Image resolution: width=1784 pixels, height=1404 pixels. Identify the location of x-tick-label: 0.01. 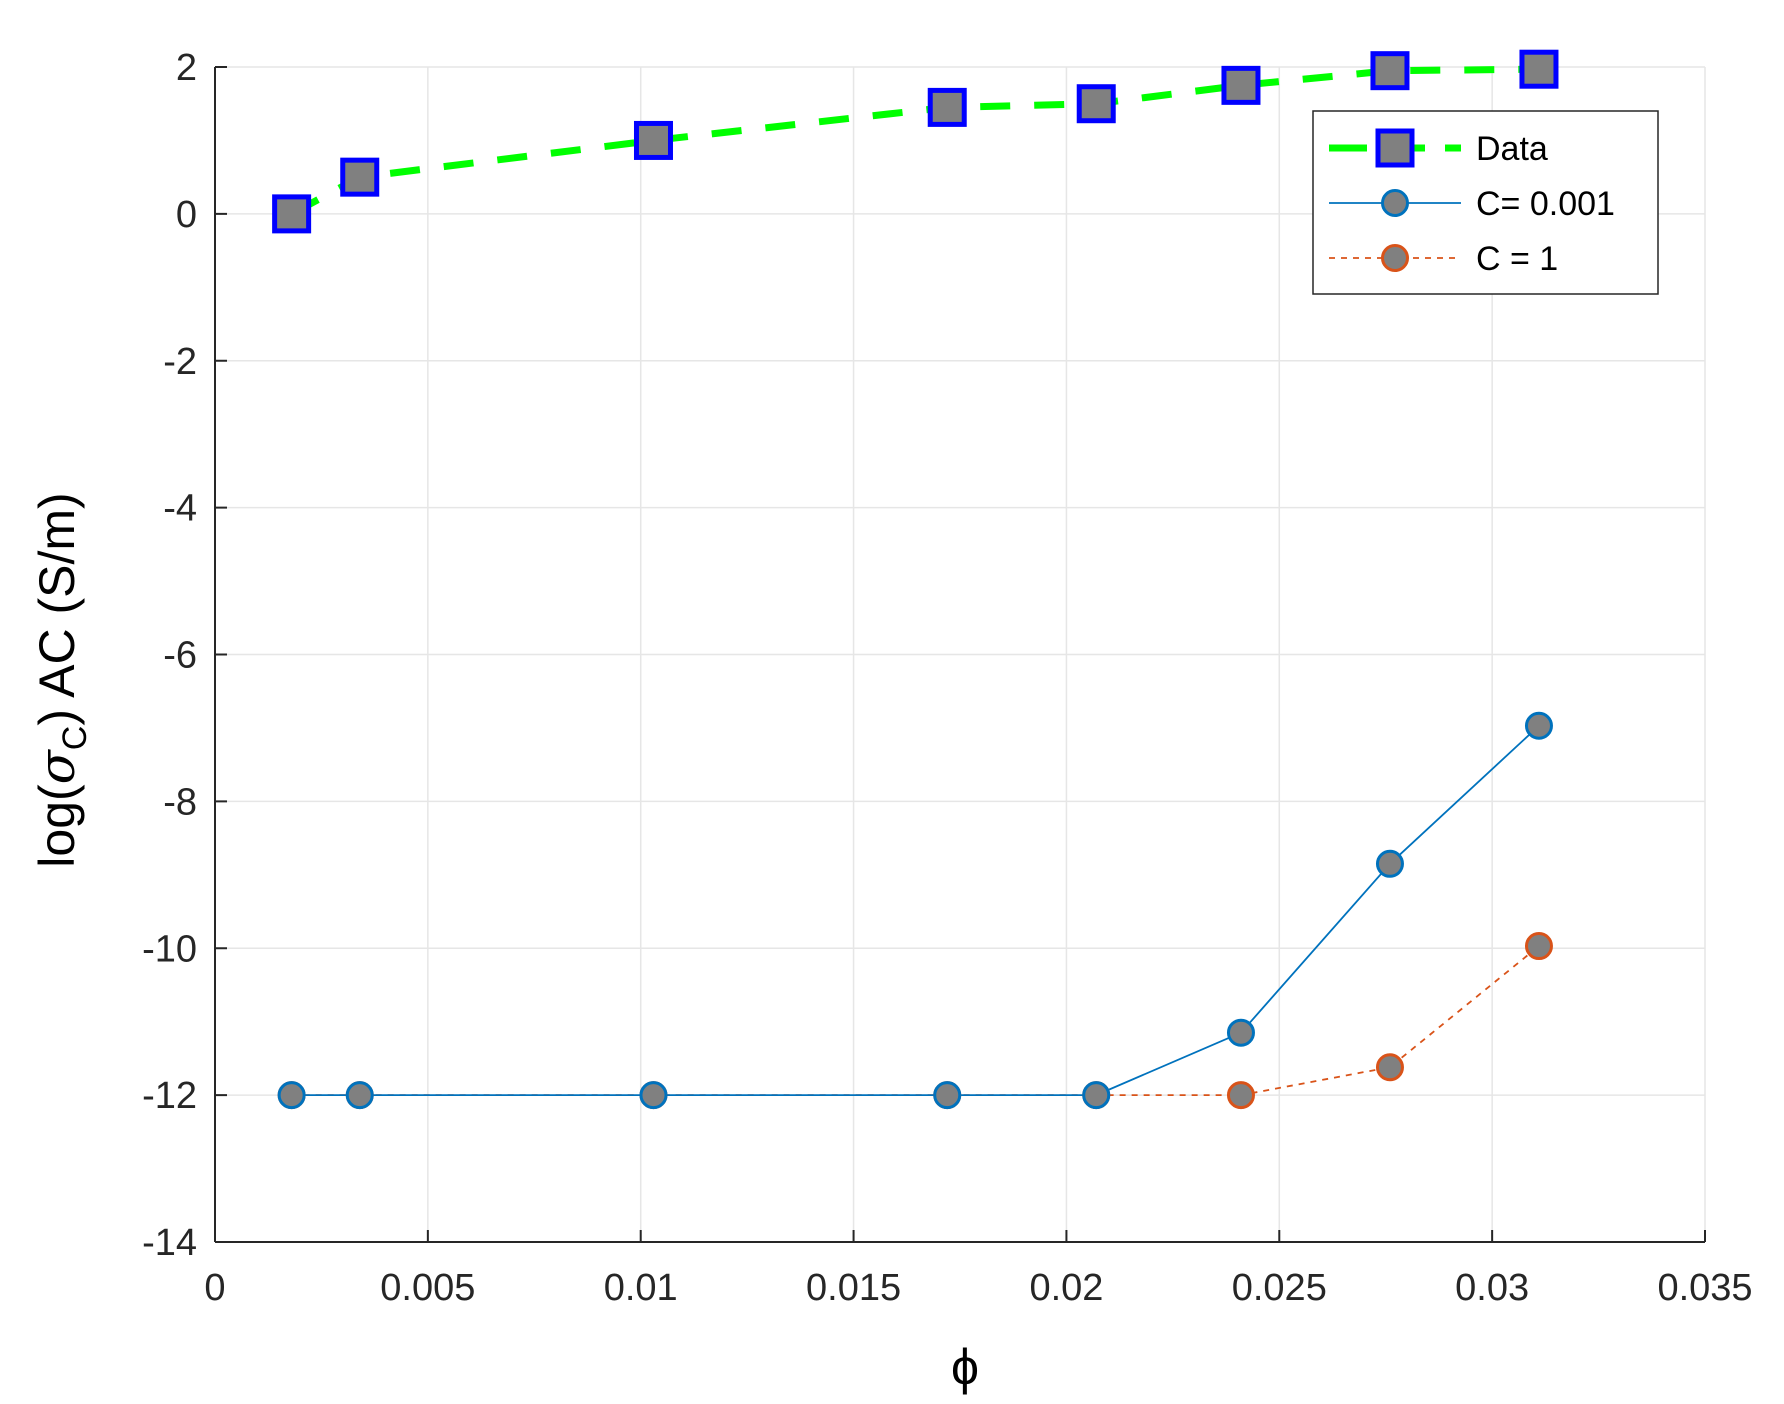
(641, 1288).